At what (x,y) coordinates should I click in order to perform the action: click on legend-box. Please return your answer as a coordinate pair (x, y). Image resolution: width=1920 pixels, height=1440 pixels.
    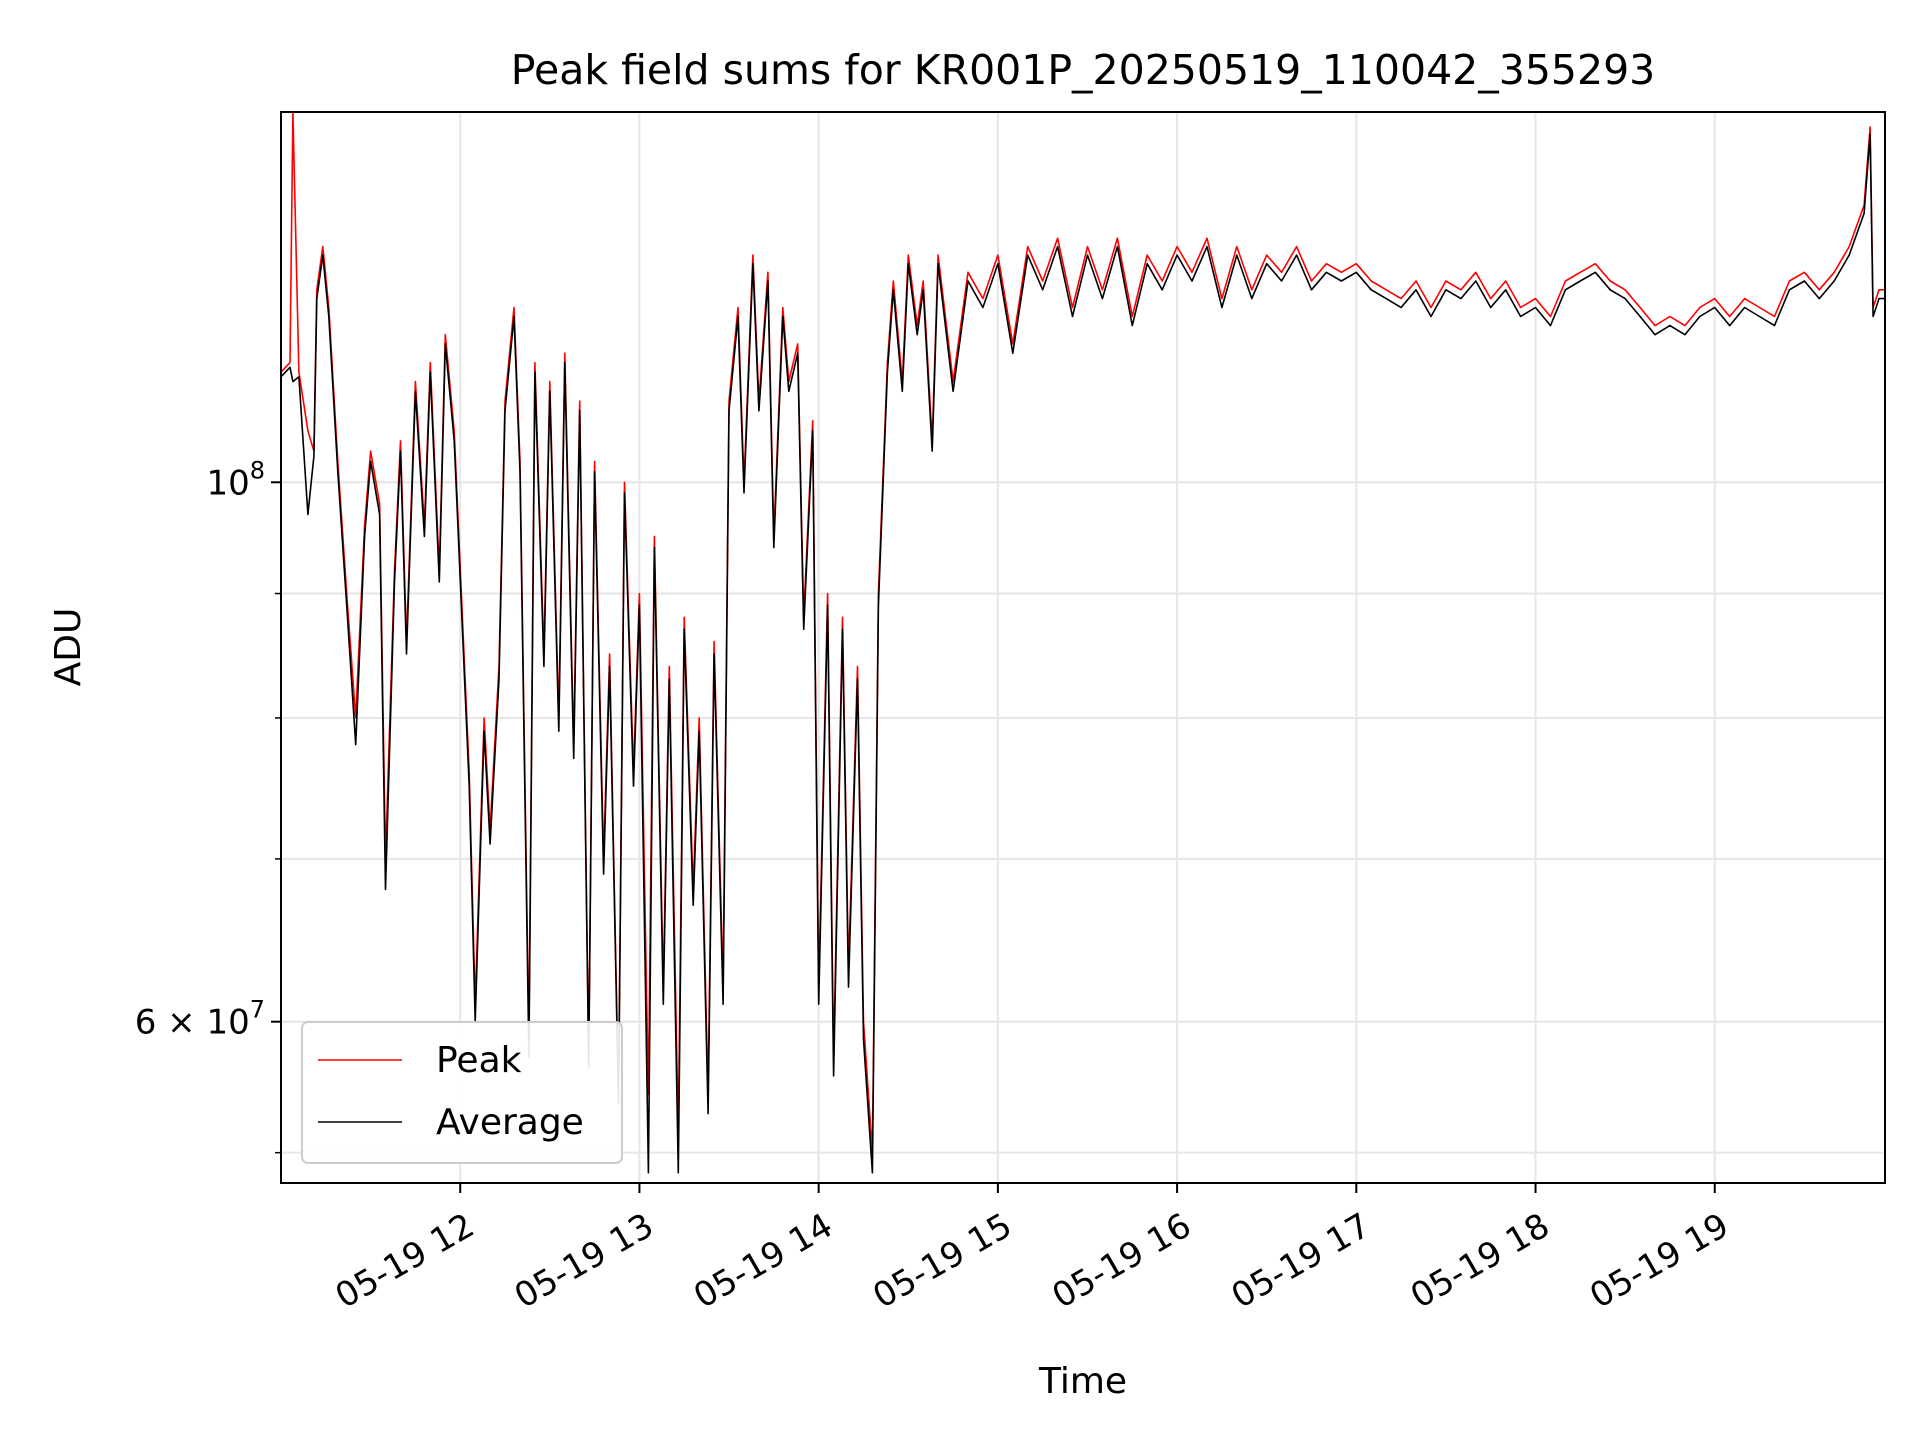
    Looking at the image, I should click on (462, 1092).